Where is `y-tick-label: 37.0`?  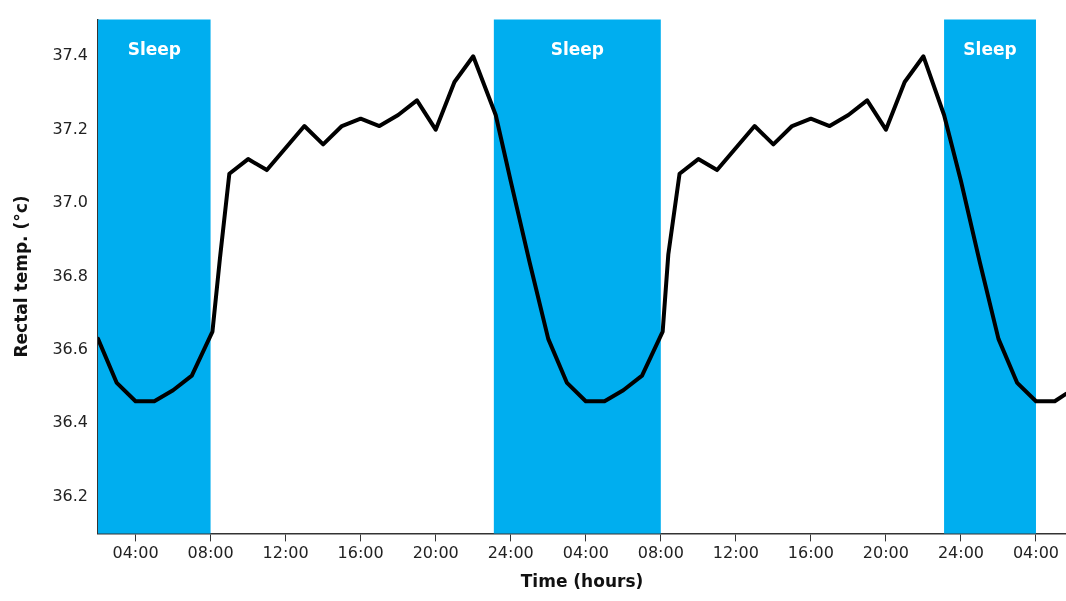
y-tick-label: 37.0 is located at coordinates (70, 202).